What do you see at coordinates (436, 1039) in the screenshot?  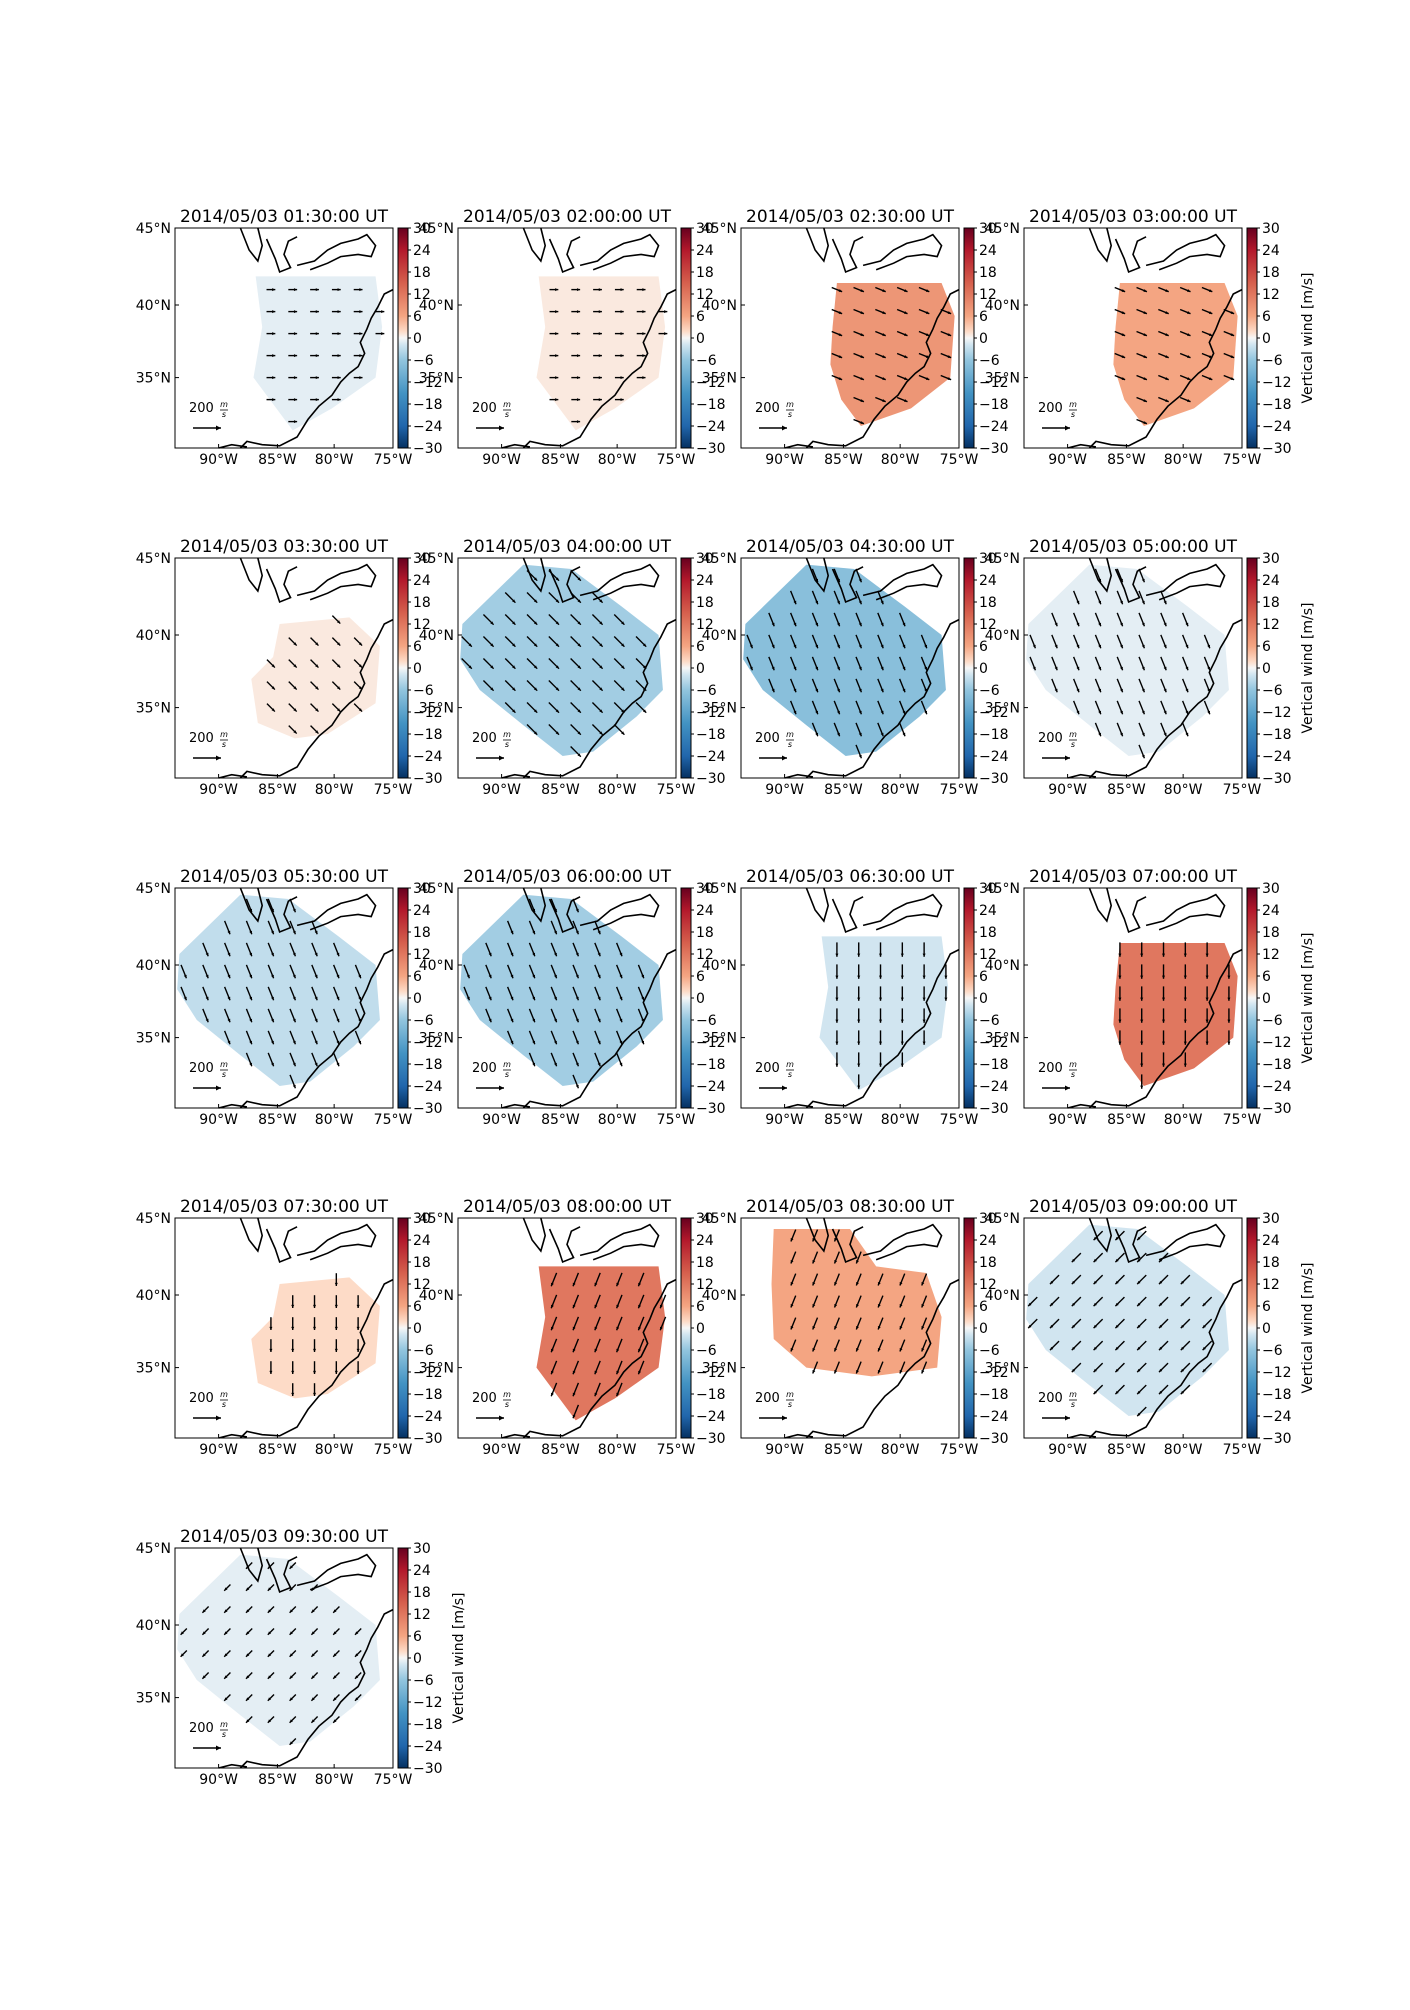 I see `lat-label: 35°N` at bounding box center [436, 1039].